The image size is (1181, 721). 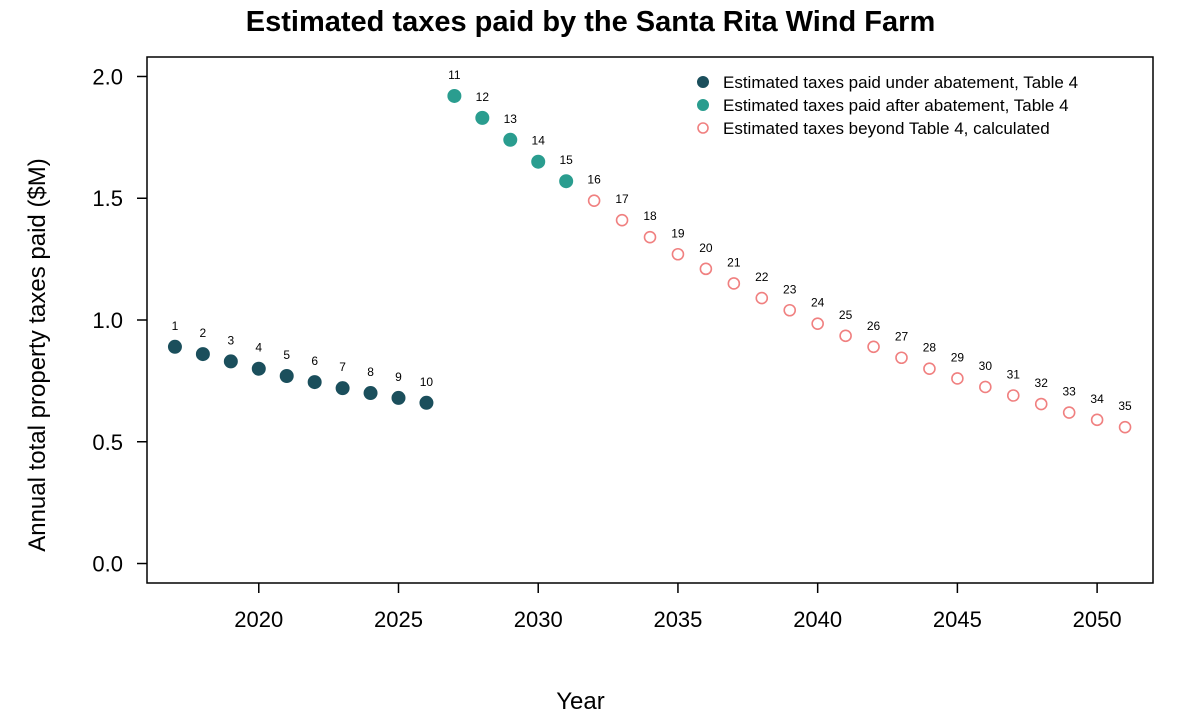 I want to click on data-label: 13, so click(x=511, y=119).